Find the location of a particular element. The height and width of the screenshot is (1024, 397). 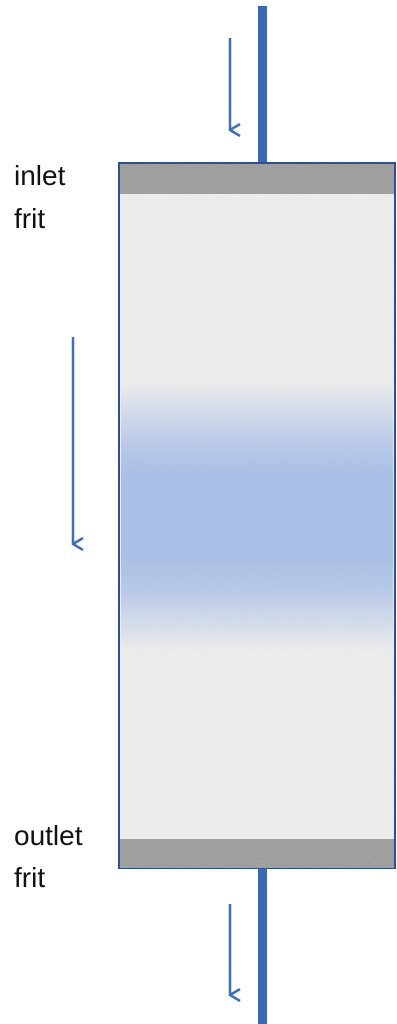

outlet-frit is located at coordinates (257, 853).